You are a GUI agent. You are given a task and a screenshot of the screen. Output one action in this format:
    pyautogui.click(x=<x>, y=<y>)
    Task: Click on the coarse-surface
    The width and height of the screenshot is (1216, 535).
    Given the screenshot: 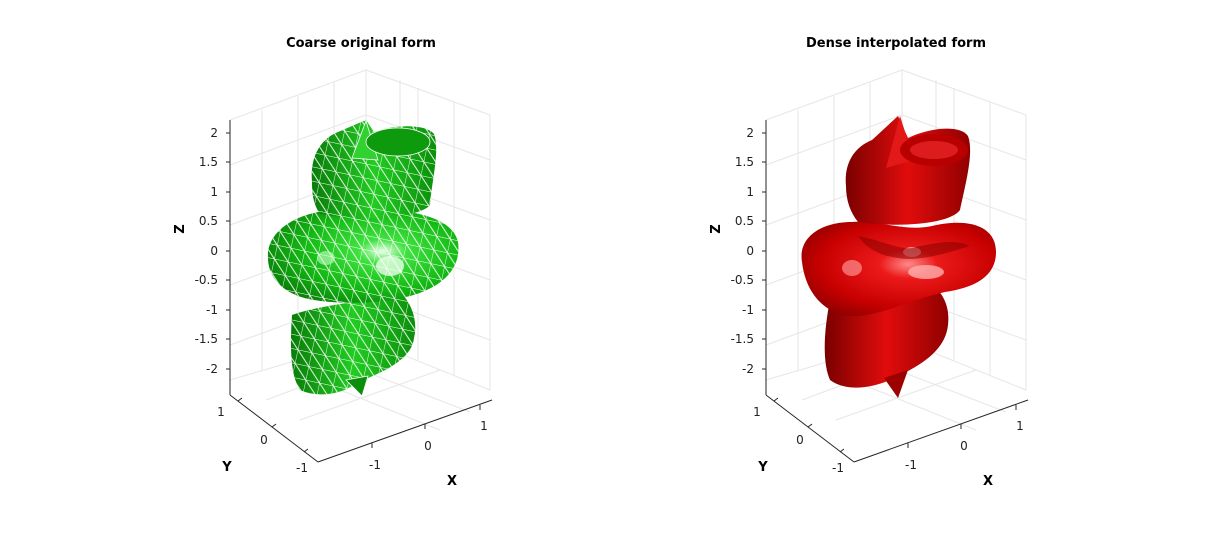 What is the action you would take?
    pyautogui.click(x=363, y=258)
    